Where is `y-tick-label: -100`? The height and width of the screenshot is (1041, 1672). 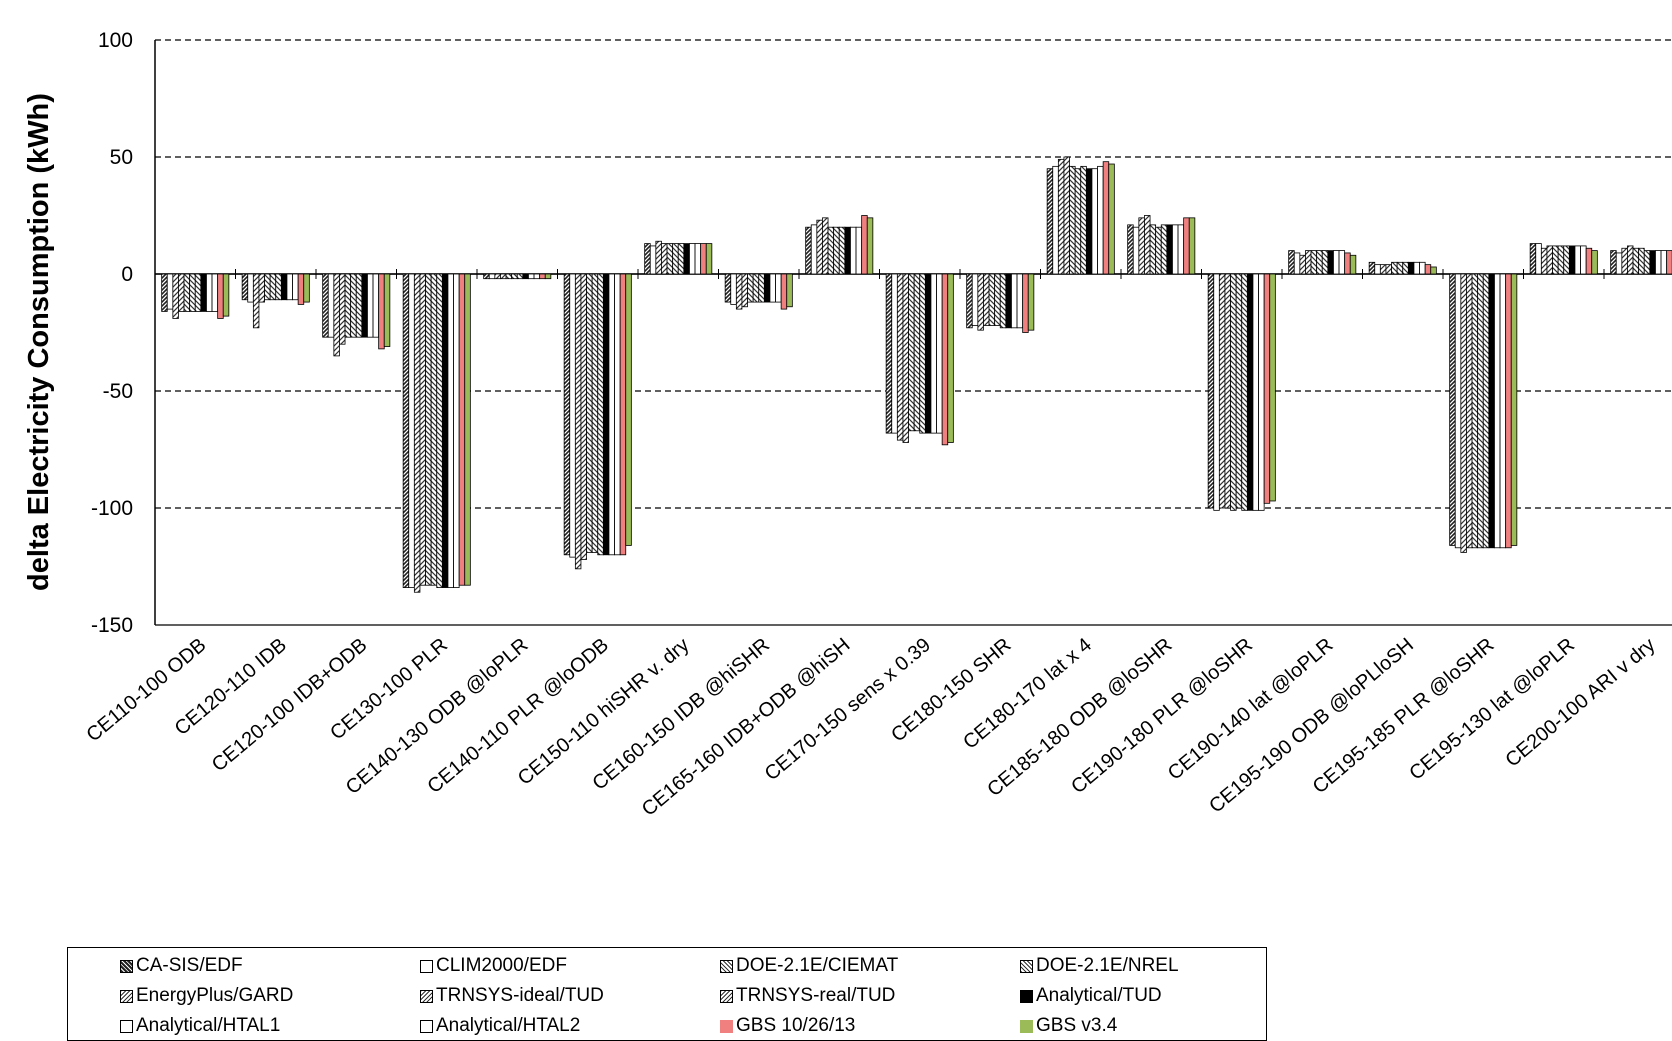 y-tick-label: -100 is located at coordinates (112, 508).